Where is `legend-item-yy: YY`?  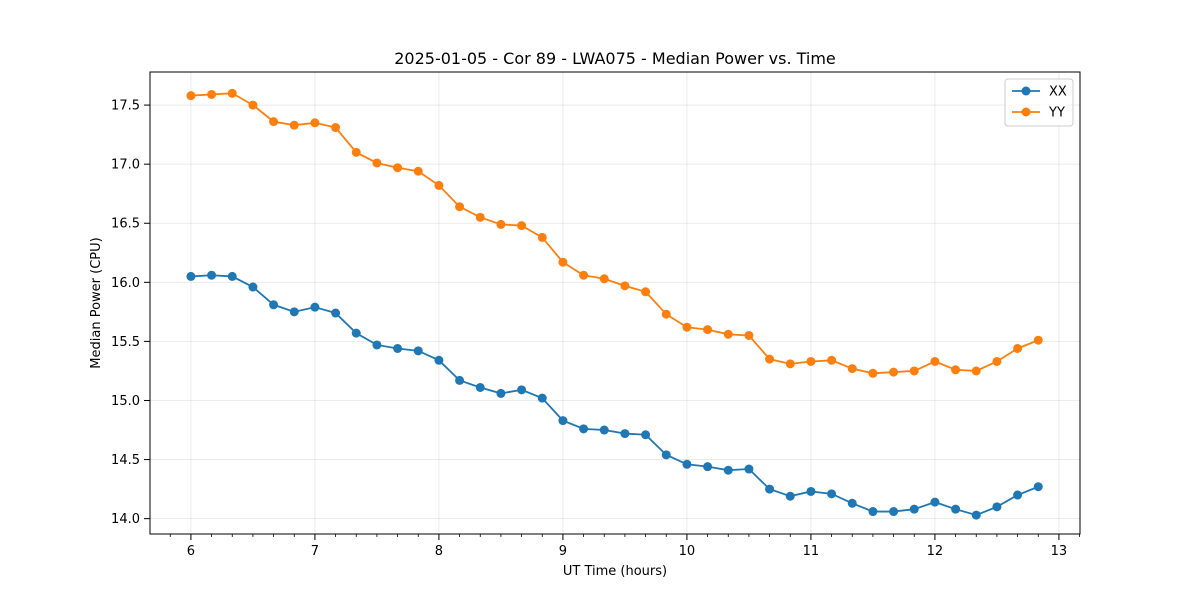 legend-item-yy: YY is located at coordinates (1038, 113).